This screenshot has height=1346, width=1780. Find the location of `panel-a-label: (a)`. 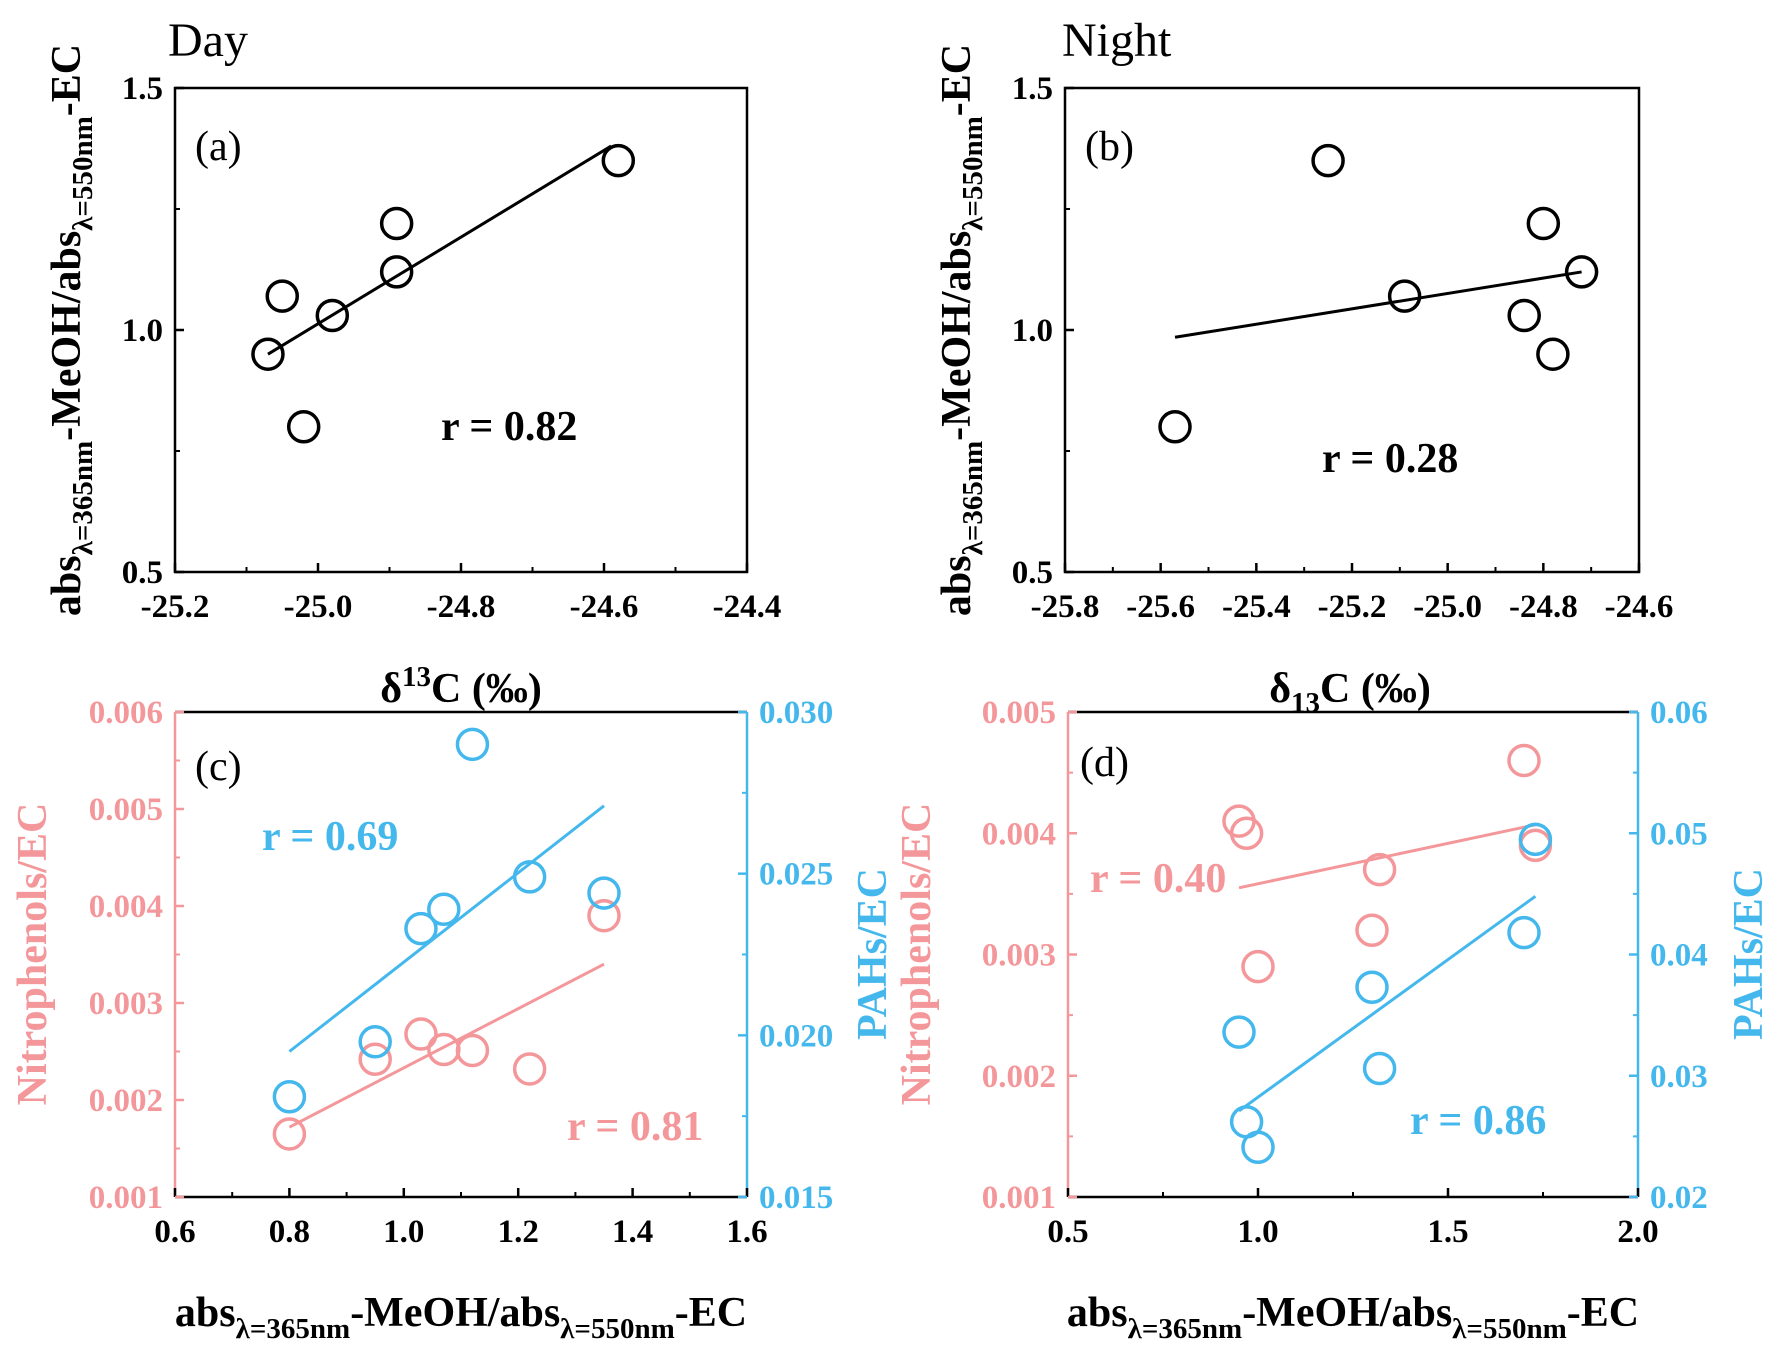

panel-a-label: (a) is located at coordinates (218, 147).